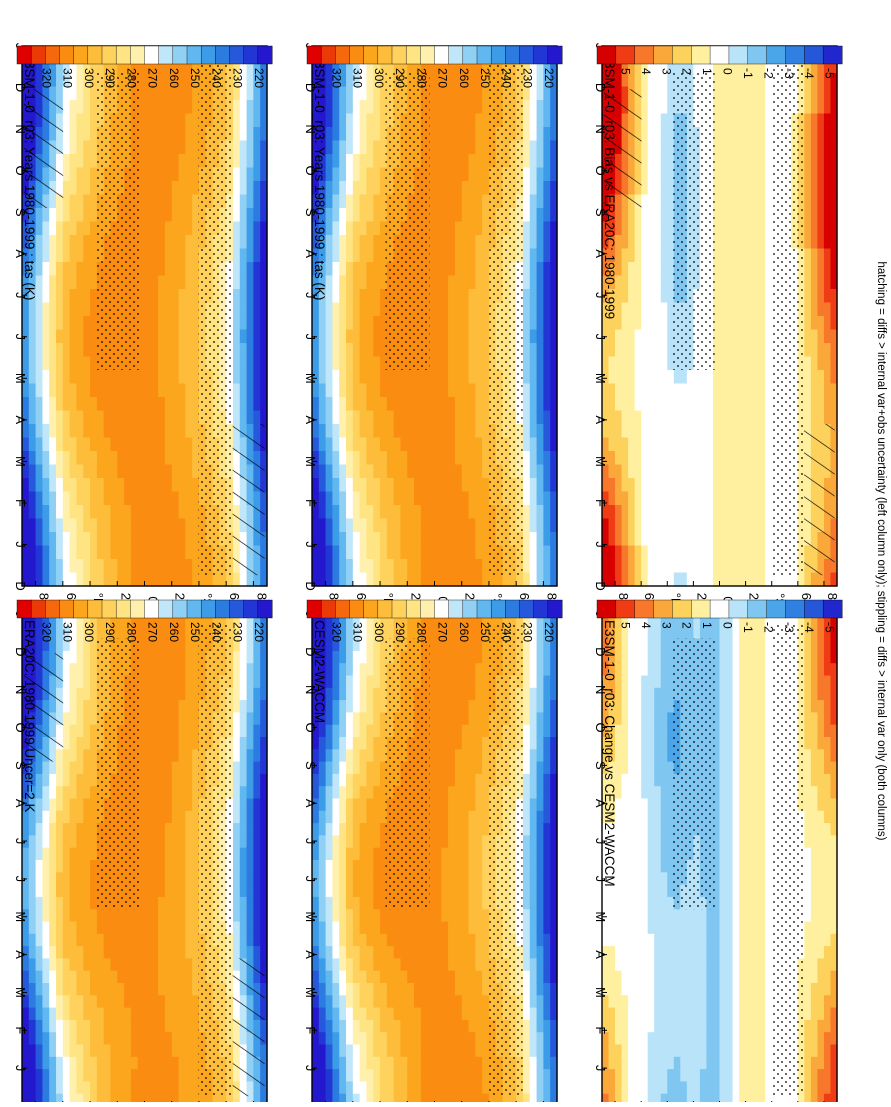  I want to click on panel-title: ERA20C: 1980-1999 Uncer=2 K, so click(29, 716).